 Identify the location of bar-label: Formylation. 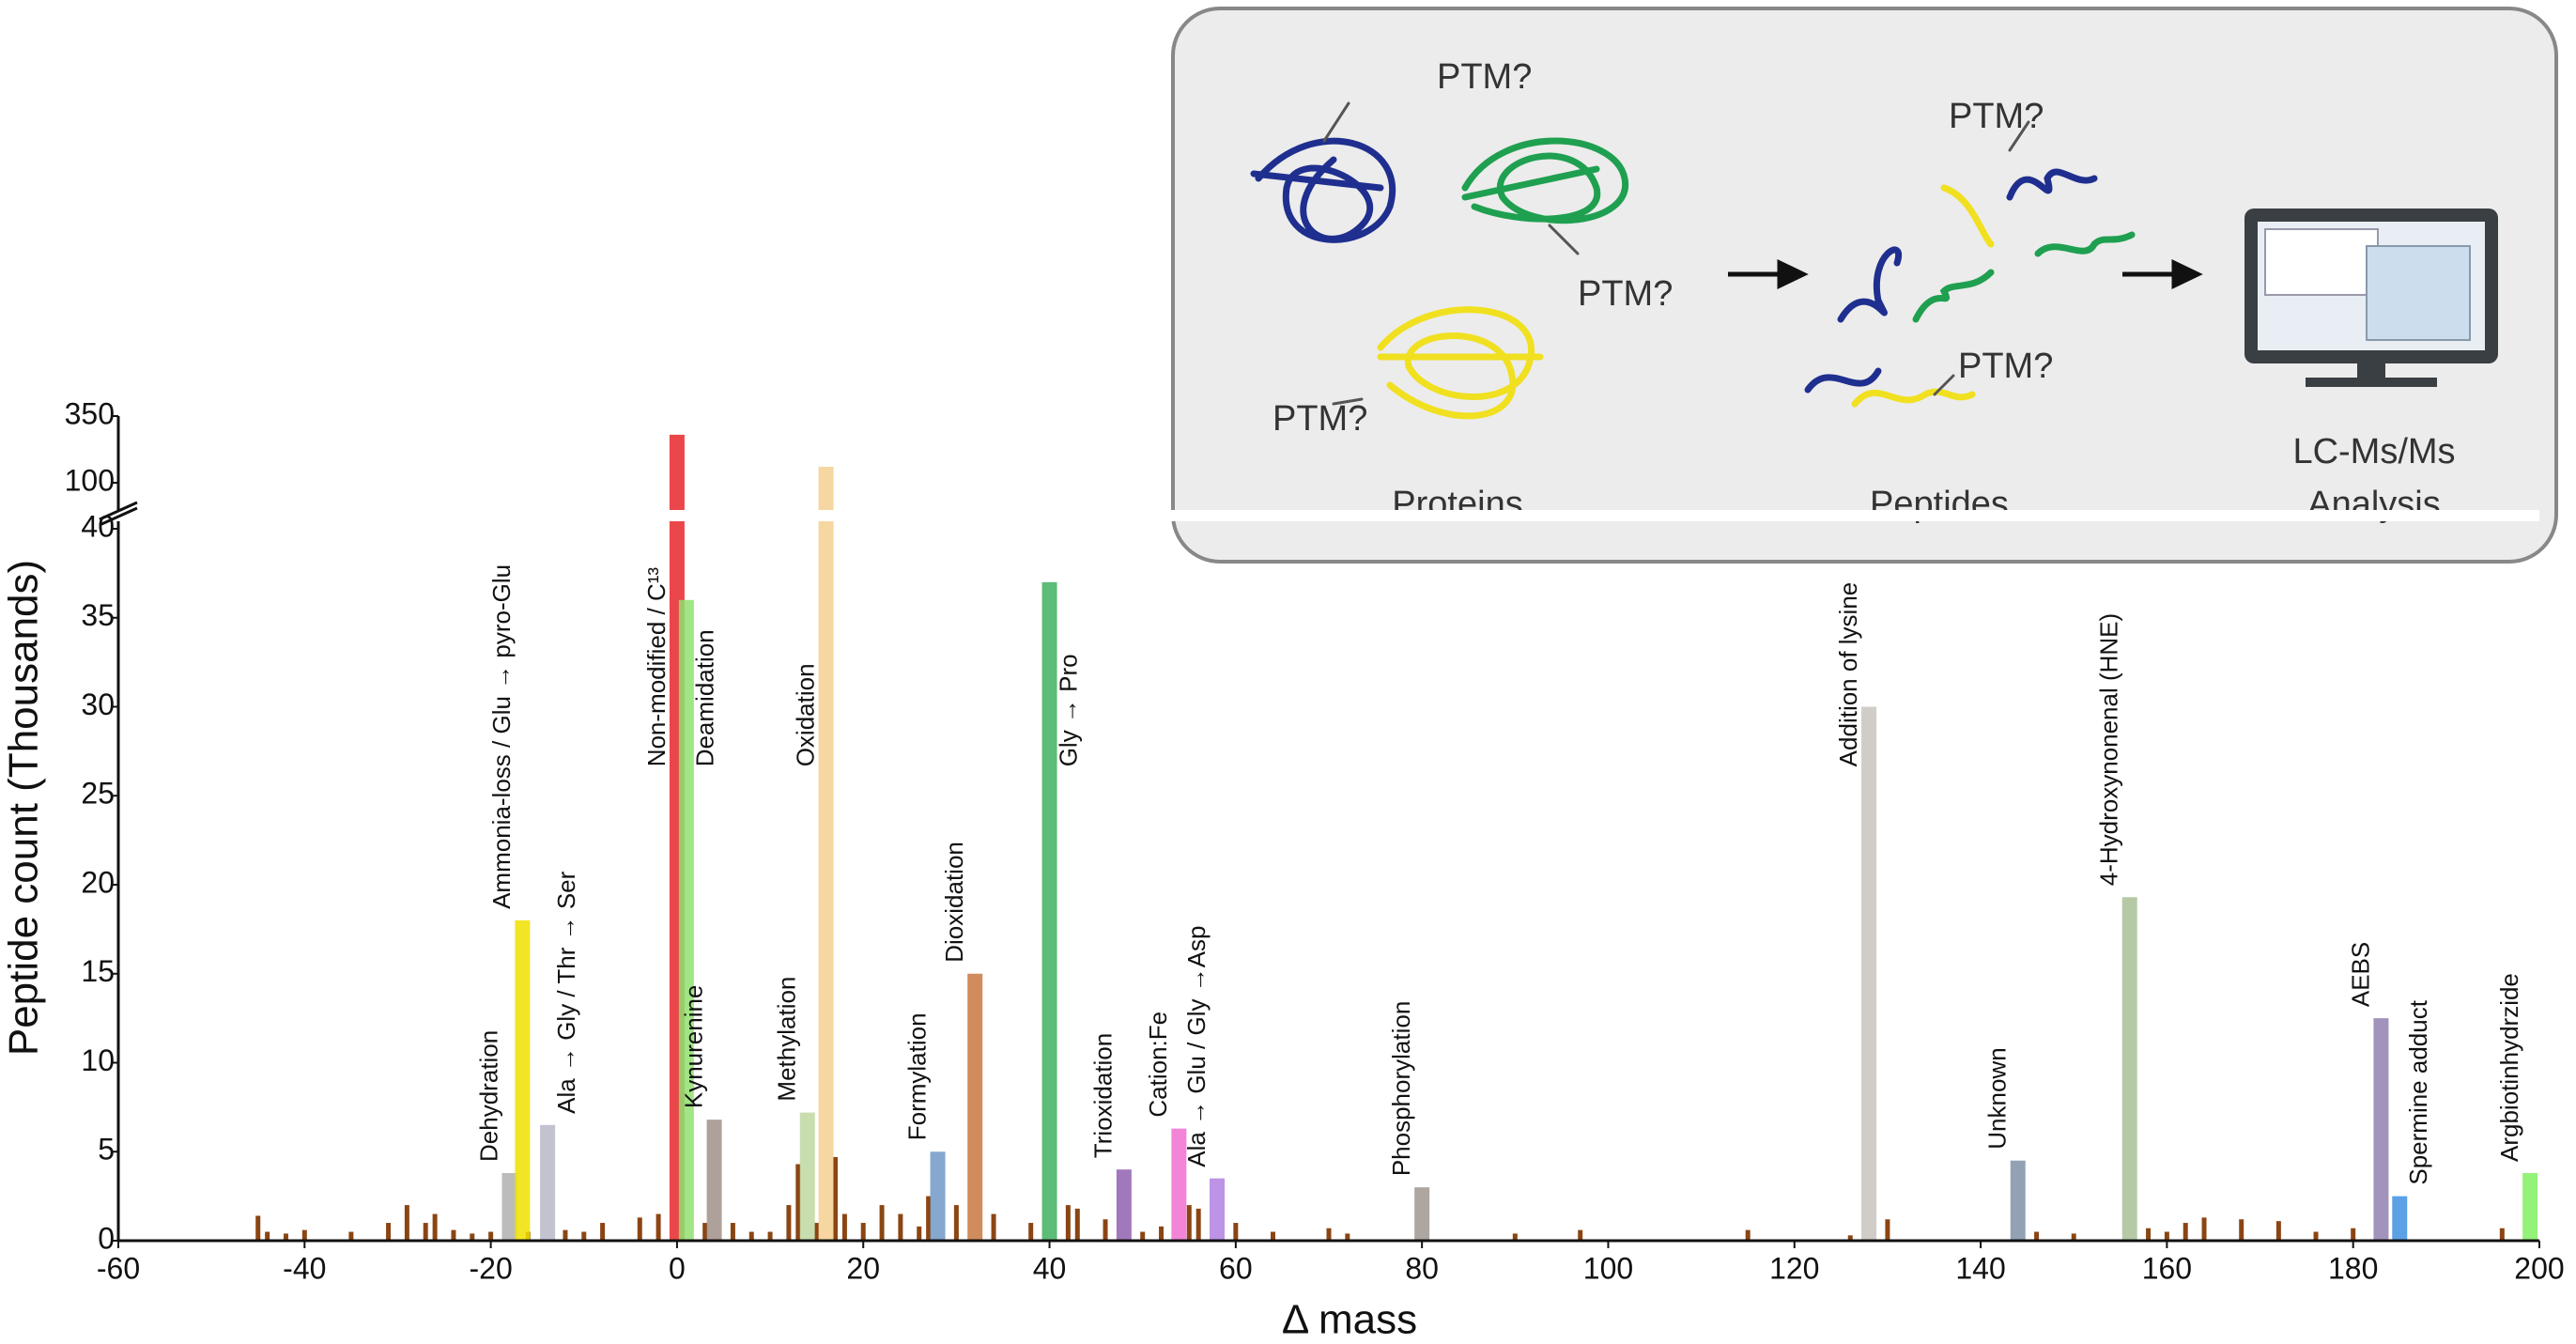
(916, 1076).